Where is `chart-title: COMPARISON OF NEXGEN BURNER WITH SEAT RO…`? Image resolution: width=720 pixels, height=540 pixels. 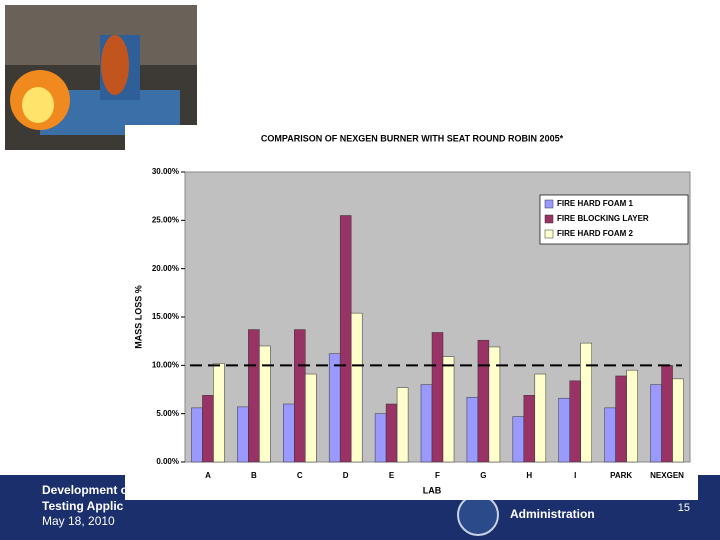 chart-title: COMPARISON OF NEXGEN BURNER WITH SEAT RO… is located at coordinates (412, 138).